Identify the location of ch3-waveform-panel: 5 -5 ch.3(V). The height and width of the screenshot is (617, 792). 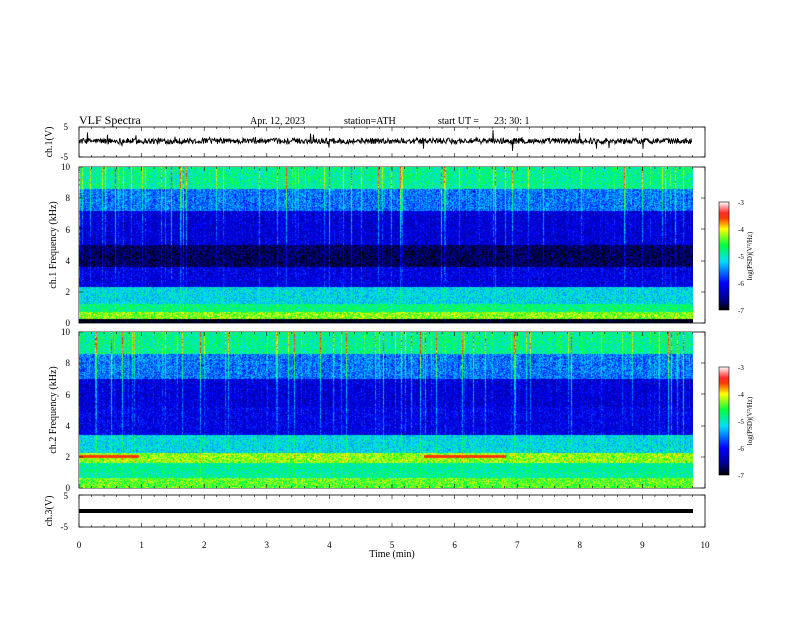
(375, 511).